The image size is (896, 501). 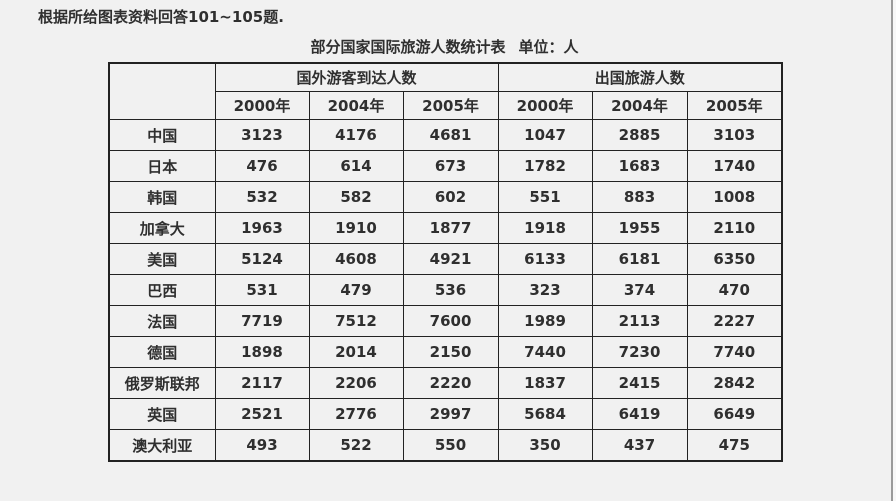 What do you see at coordinates (450, 197) in the screenshot?
I see `value-cell: 602` at bounding box center [450, 197].